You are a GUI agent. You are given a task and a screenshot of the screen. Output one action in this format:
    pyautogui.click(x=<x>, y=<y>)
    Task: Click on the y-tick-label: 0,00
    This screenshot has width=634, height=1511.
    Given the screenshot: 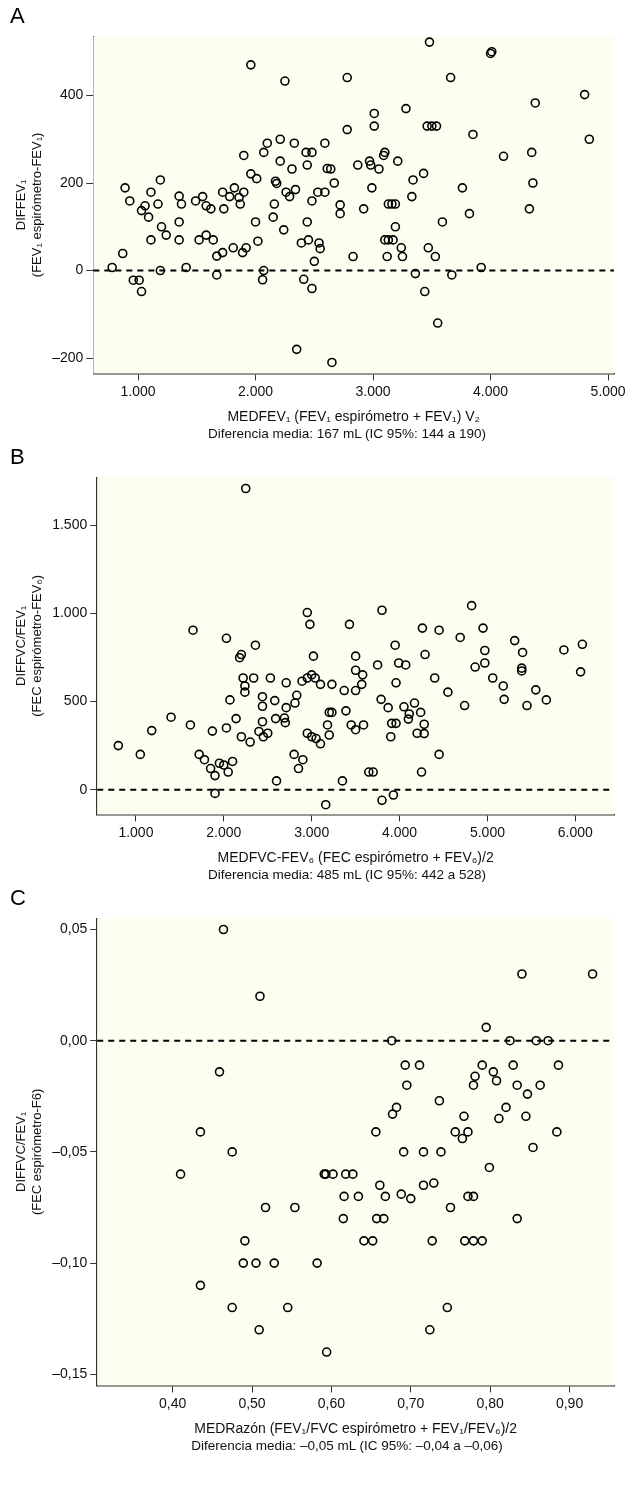 What is the action you would take?
    pyautogui.click(x=73, y=1039)
    